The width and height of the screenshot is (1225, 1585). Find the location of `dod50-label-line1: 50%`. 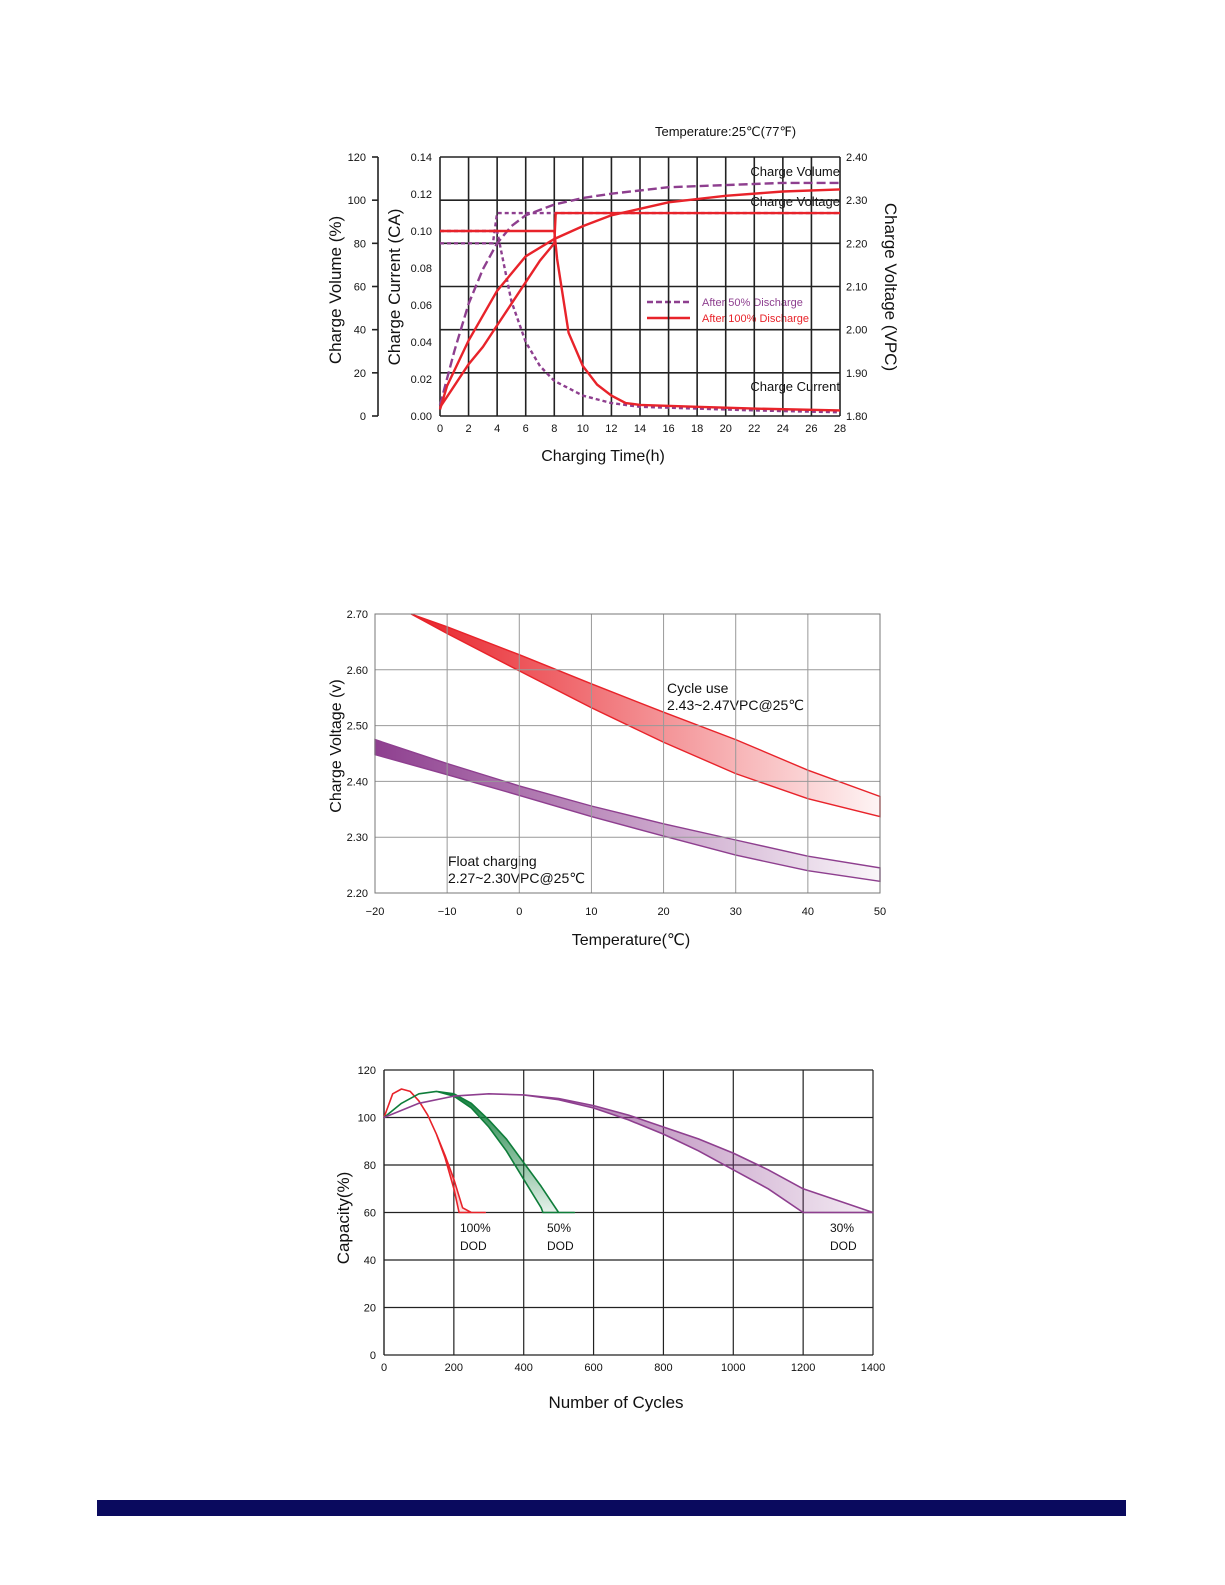

dod50-label-line1: 50% is located at coordinates (559, 1228).